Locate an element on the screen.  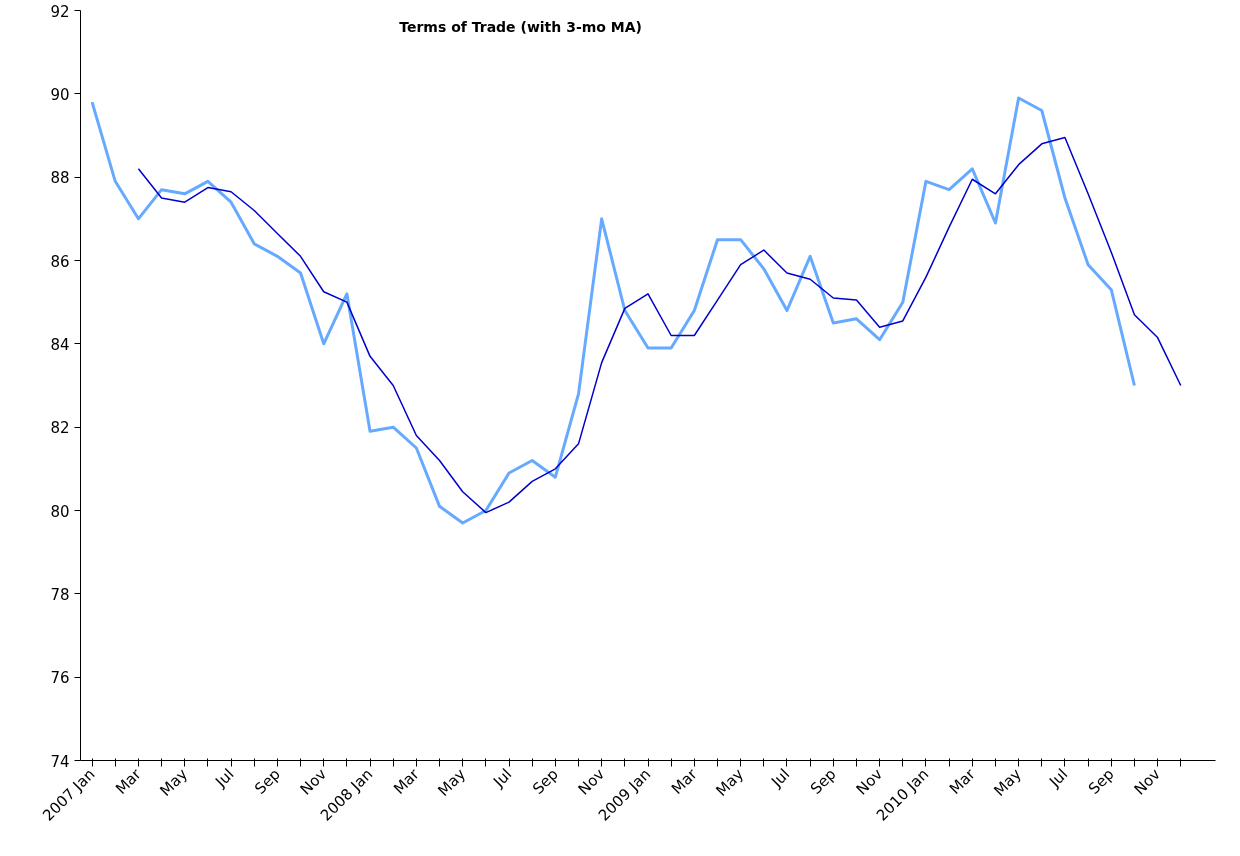
y-tick-label: 74 is located at coordinates (60, 761).